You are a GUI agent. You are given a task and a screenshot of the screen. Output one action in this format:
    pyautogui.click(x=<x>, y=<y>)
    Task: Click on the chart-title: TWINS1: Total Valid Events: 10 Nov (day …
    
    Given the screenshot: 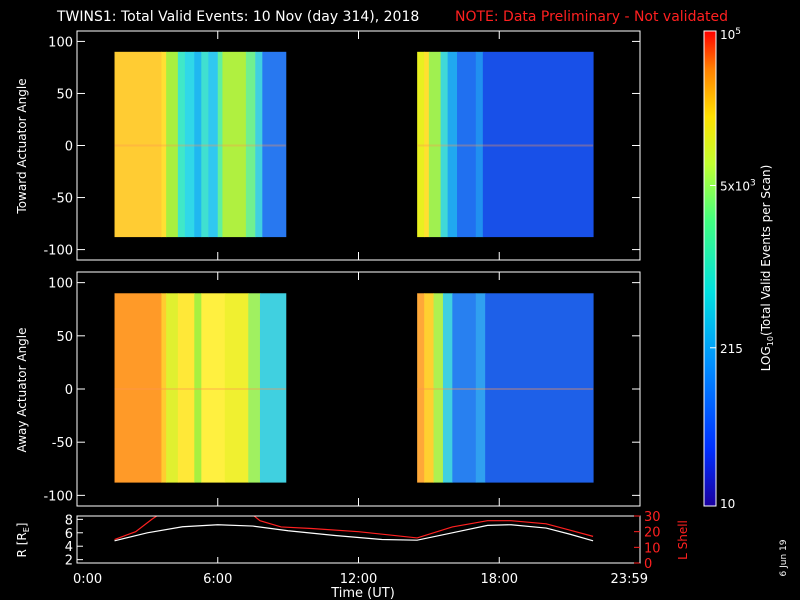 What is the action you would take?
    pyautogui.click(x=237, y=17)
    